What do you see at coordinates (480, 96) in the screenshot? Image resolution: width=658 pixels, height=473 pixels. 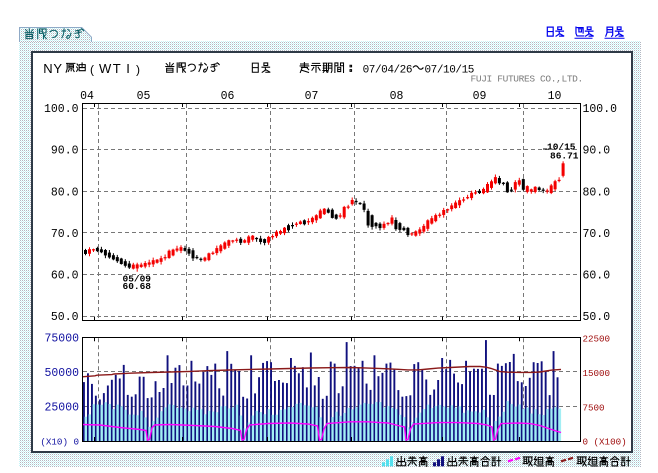 I see `svg-text: 09` at bounding box center [480, 96].